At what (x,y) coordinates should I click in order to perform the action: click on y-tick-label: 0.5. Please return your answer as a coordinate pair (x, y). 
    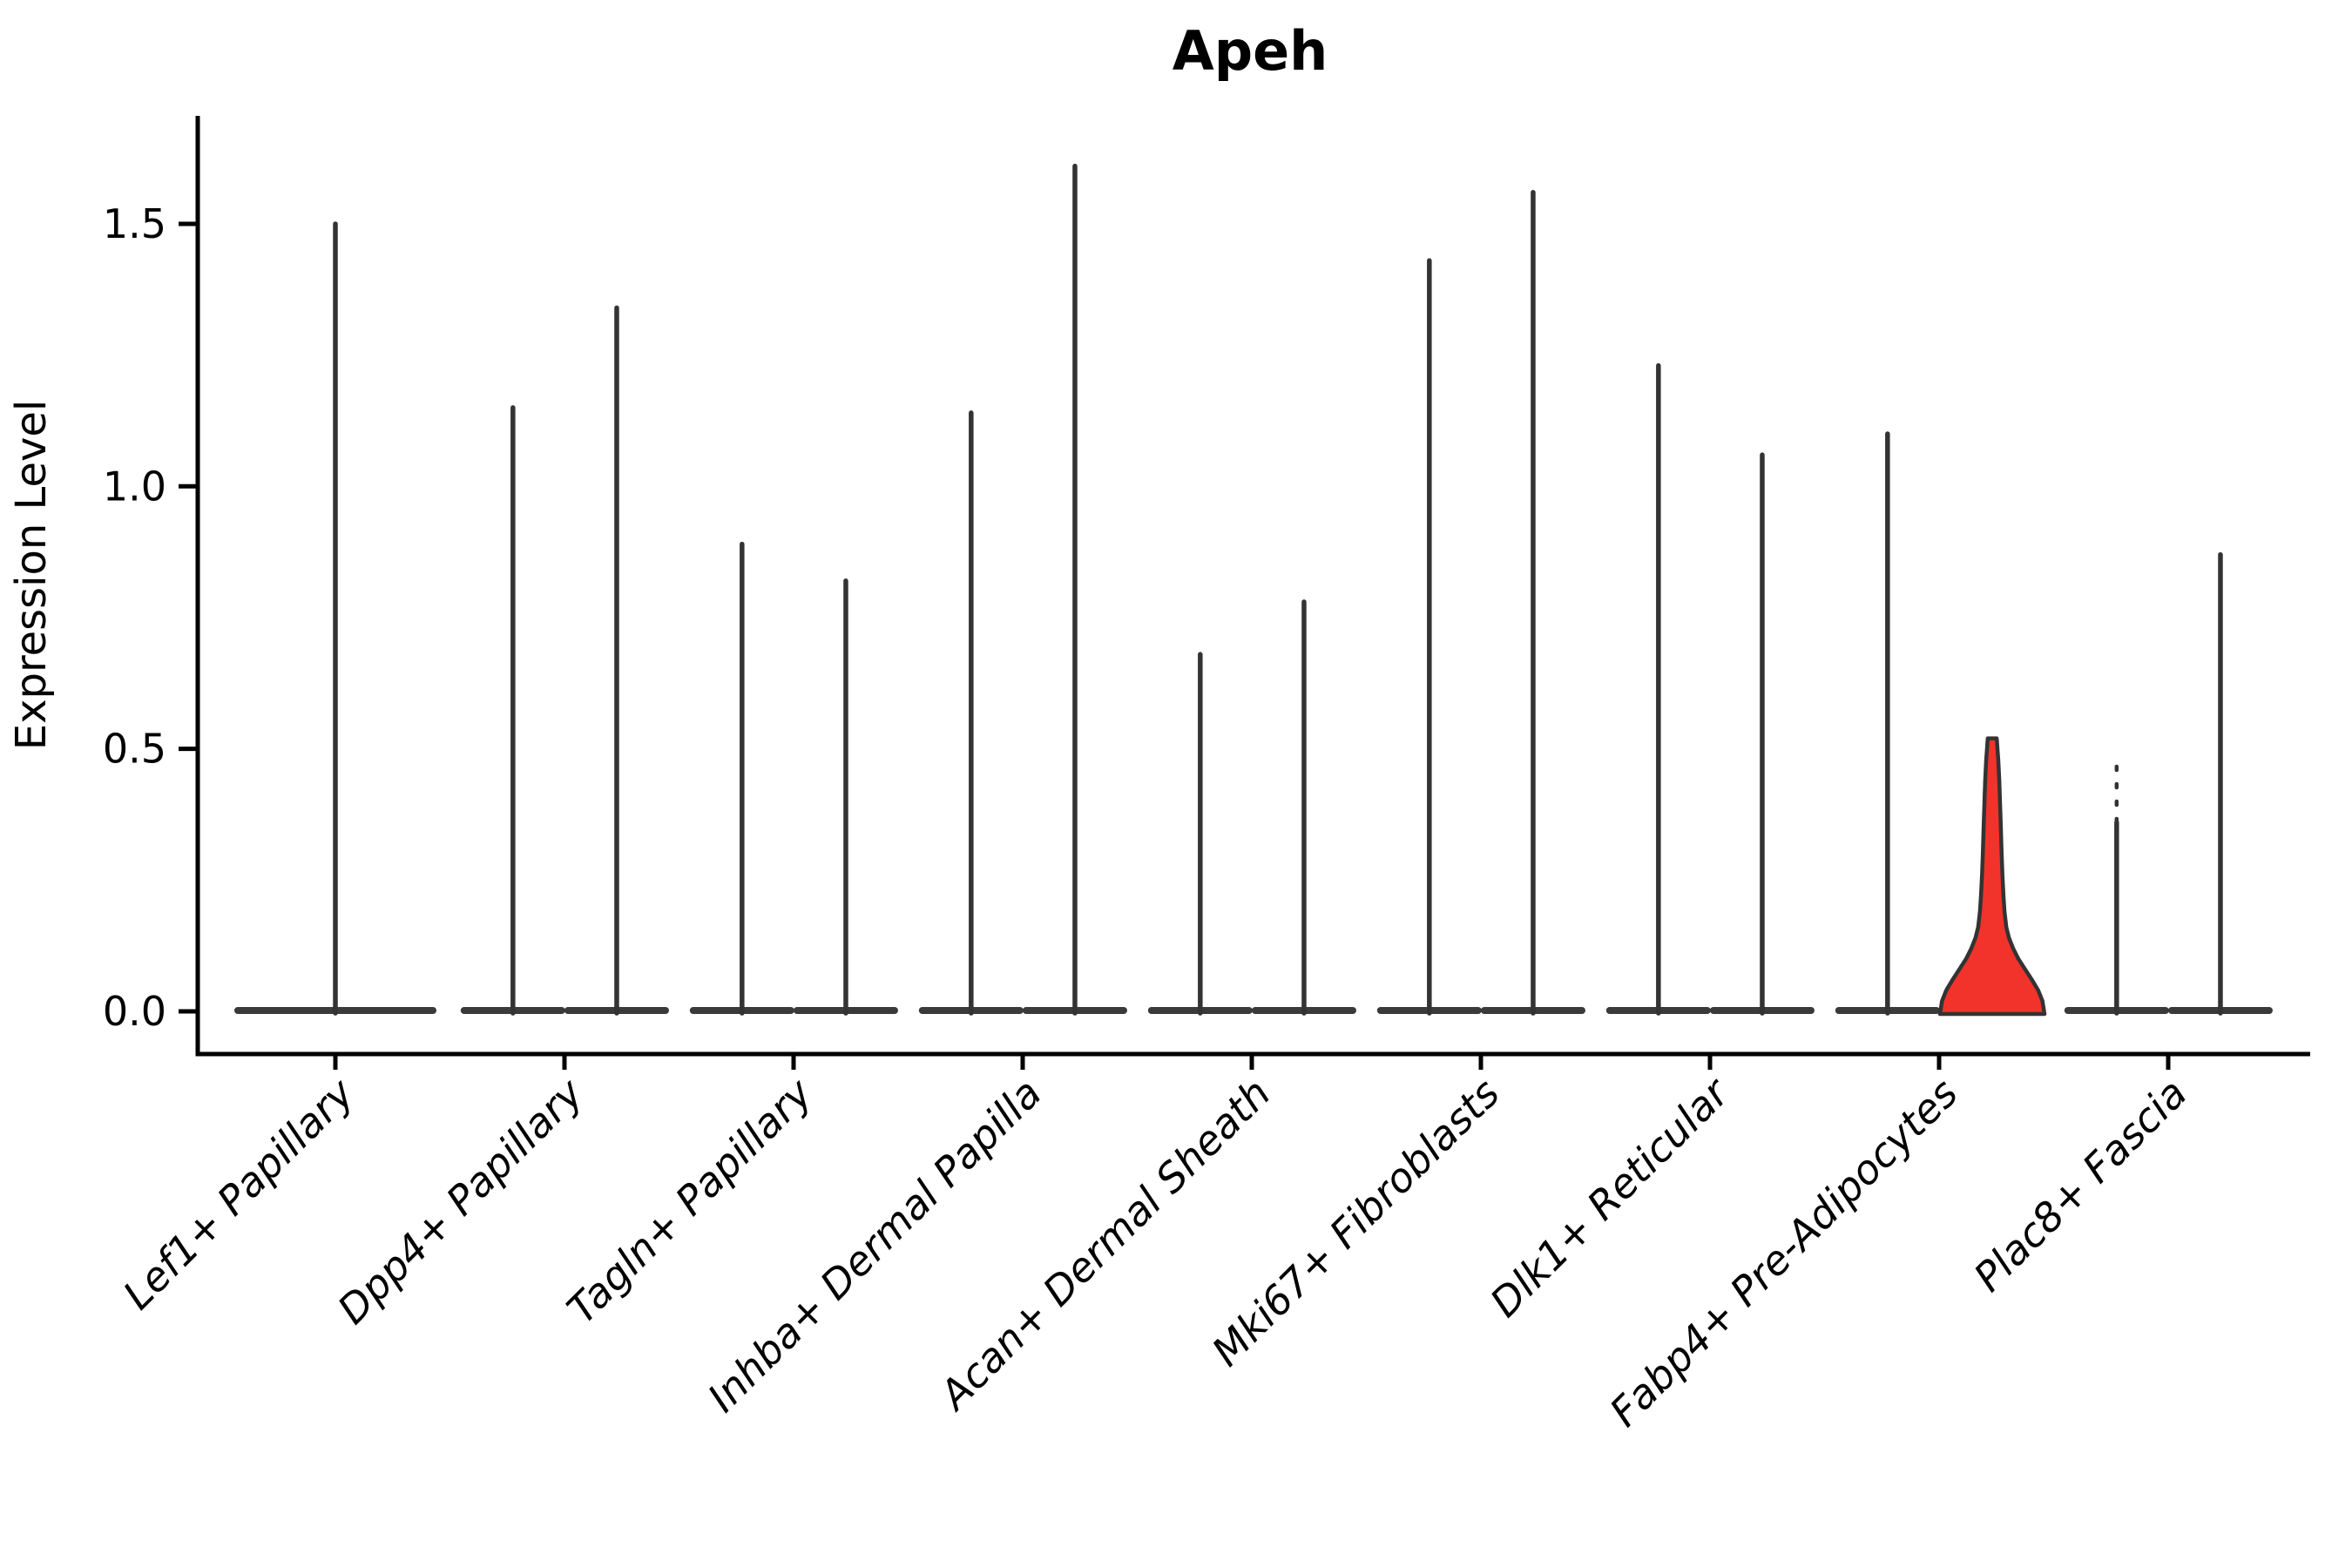
    Looking at the image, I should click on (134, 749).